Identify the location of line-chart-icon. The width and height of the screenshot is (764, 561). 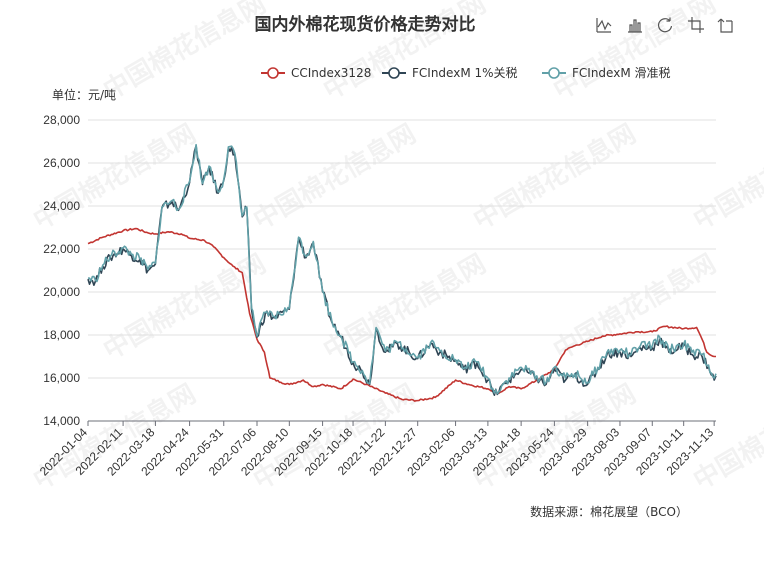
(604, 25).